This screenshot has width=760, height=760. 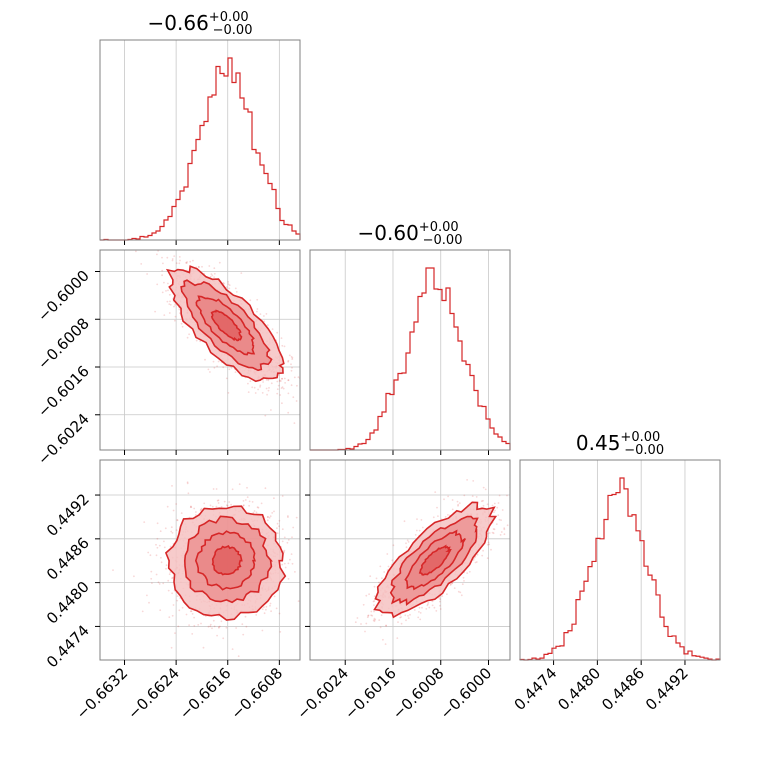 What do you see at coordinates (205, 693) in the screenshot?
I see `x-tick-label: −0.6616` at bounding box center [205, 693].